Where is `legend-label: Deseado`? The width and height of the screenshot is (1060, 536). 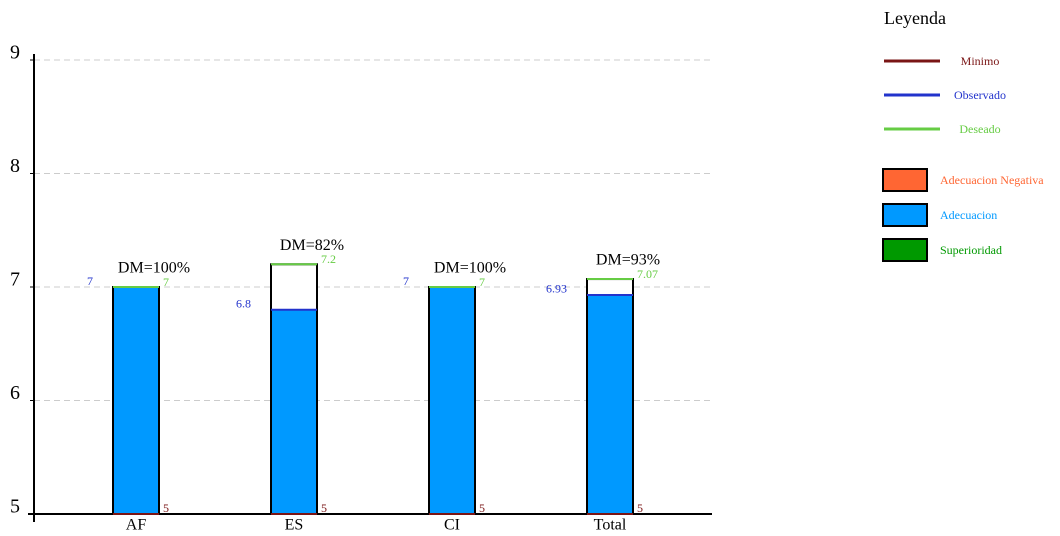
legend-label: Deseado is located at coordinates (979, 129).